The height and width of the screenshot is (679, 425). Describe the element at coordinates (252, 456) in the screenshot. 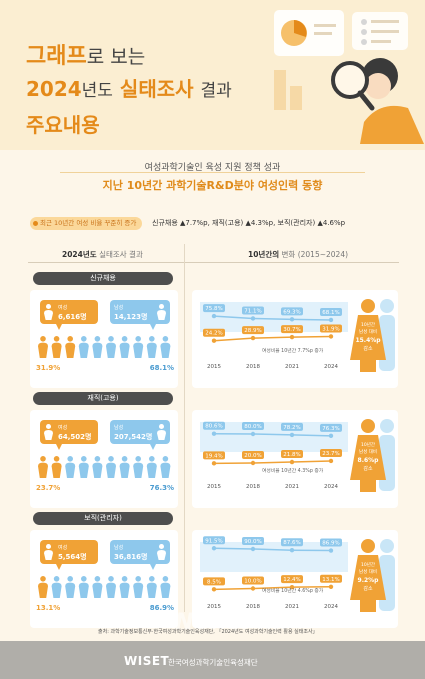

I see `female-value-label: 20.0%` at that location.